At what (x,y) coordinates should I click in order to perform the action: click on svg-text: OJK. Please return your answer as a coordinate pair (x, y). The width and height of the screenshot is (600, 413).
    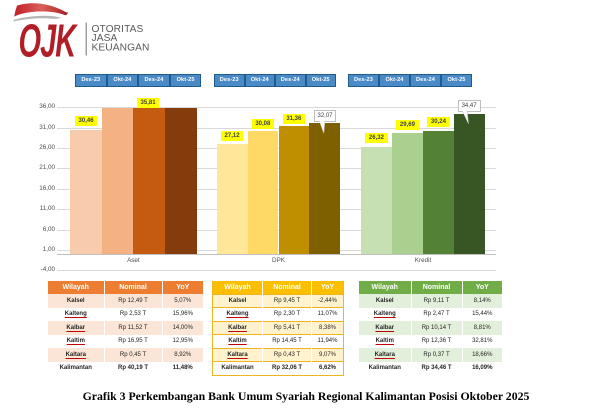
    Looking at the image, I should click on (49, 39).